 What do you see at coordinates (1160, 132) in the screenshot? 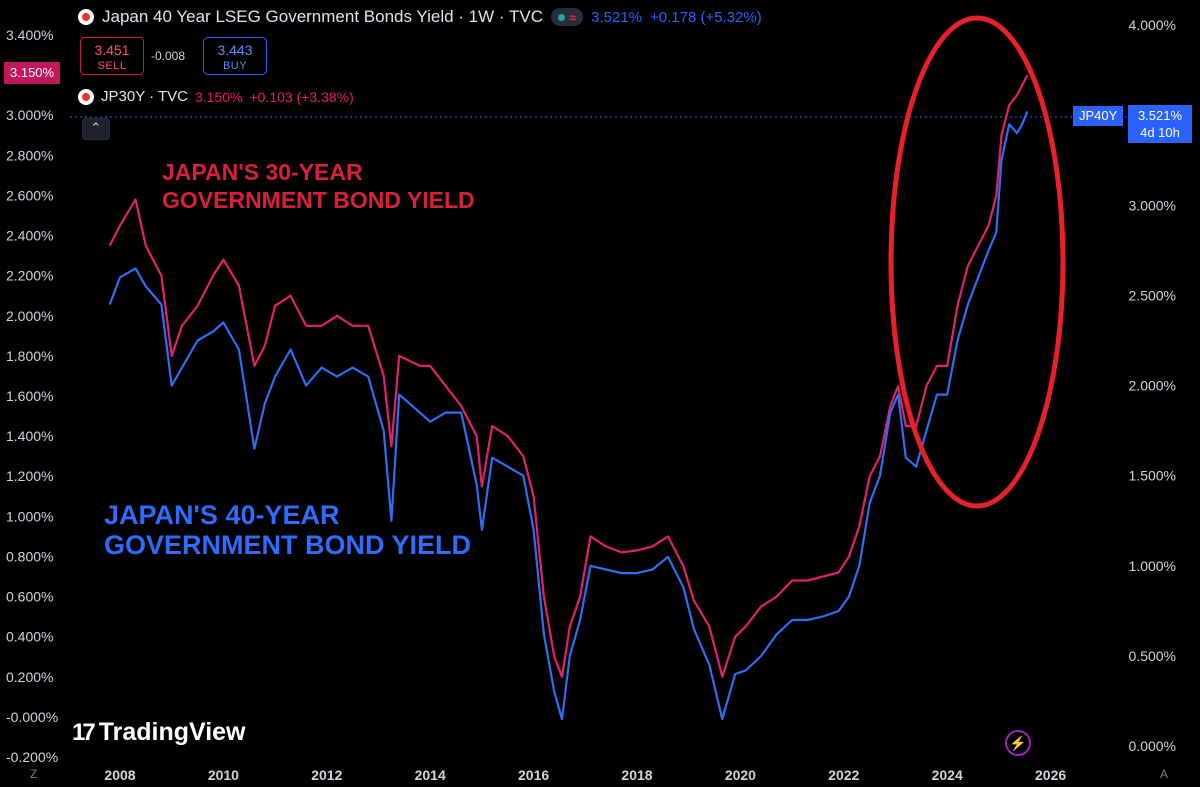
I see `bar-countdown: 4d 10h` at bounding box center [1160, 132].